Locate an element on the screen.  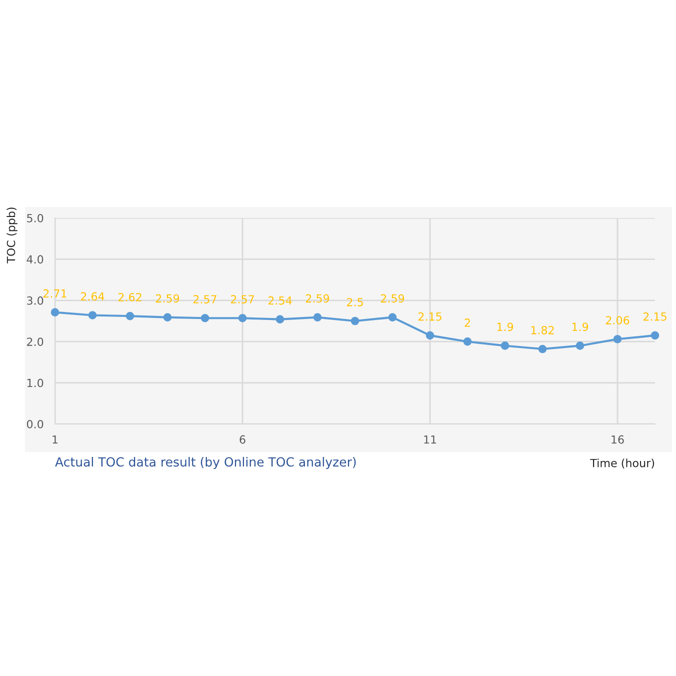
x-tick-label: 6 is located at coordinates (243, 439).